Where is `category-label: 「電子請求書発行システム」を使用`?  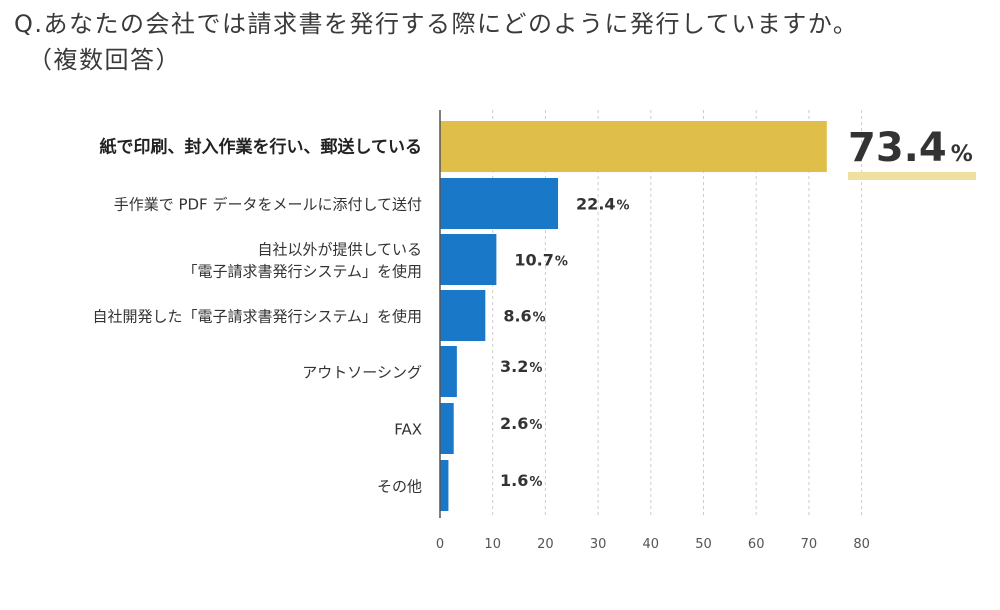
category-label: 「電子請求書発行システム」を使用 is located at coordinates (302, 272).